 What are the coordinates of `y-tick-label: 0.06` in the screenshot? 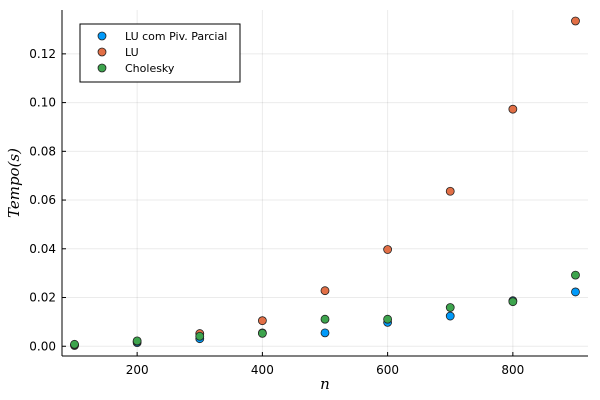 It's located at (42, 200).